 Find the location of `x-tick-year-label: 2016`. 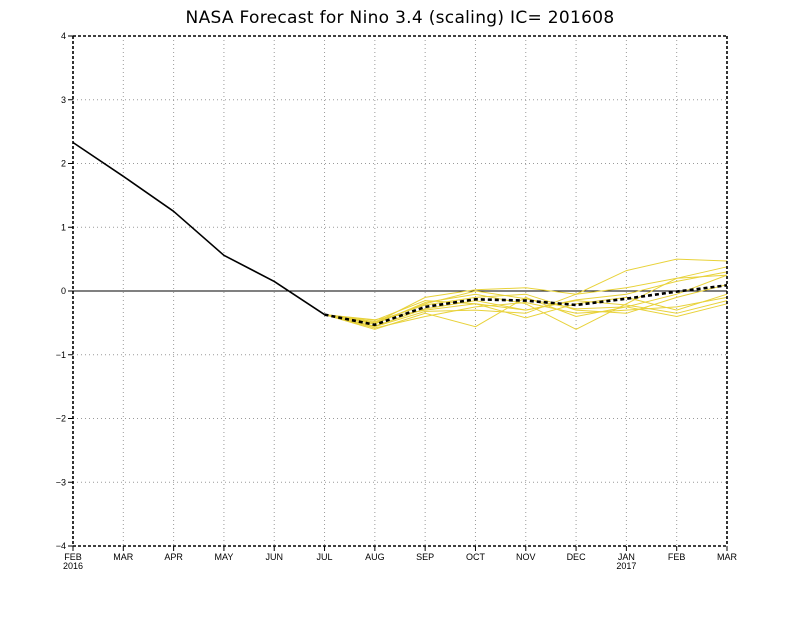

x-tick-year-label: 2016 is located at coordinates (73, 566).